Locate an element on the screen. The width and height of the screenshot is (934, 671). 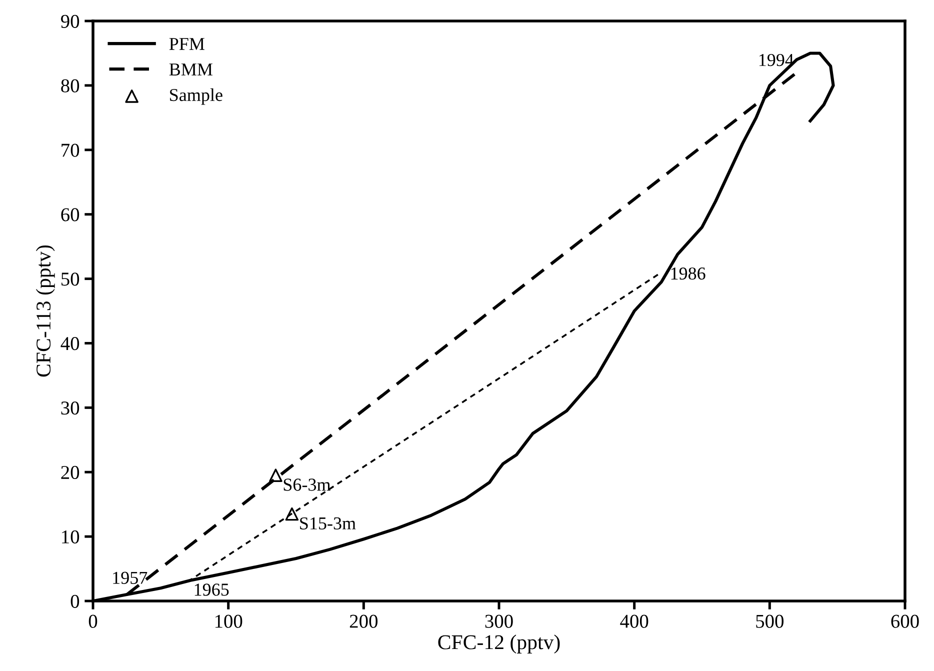
x-tick-label: 500 is located at coordinates (770, 621).